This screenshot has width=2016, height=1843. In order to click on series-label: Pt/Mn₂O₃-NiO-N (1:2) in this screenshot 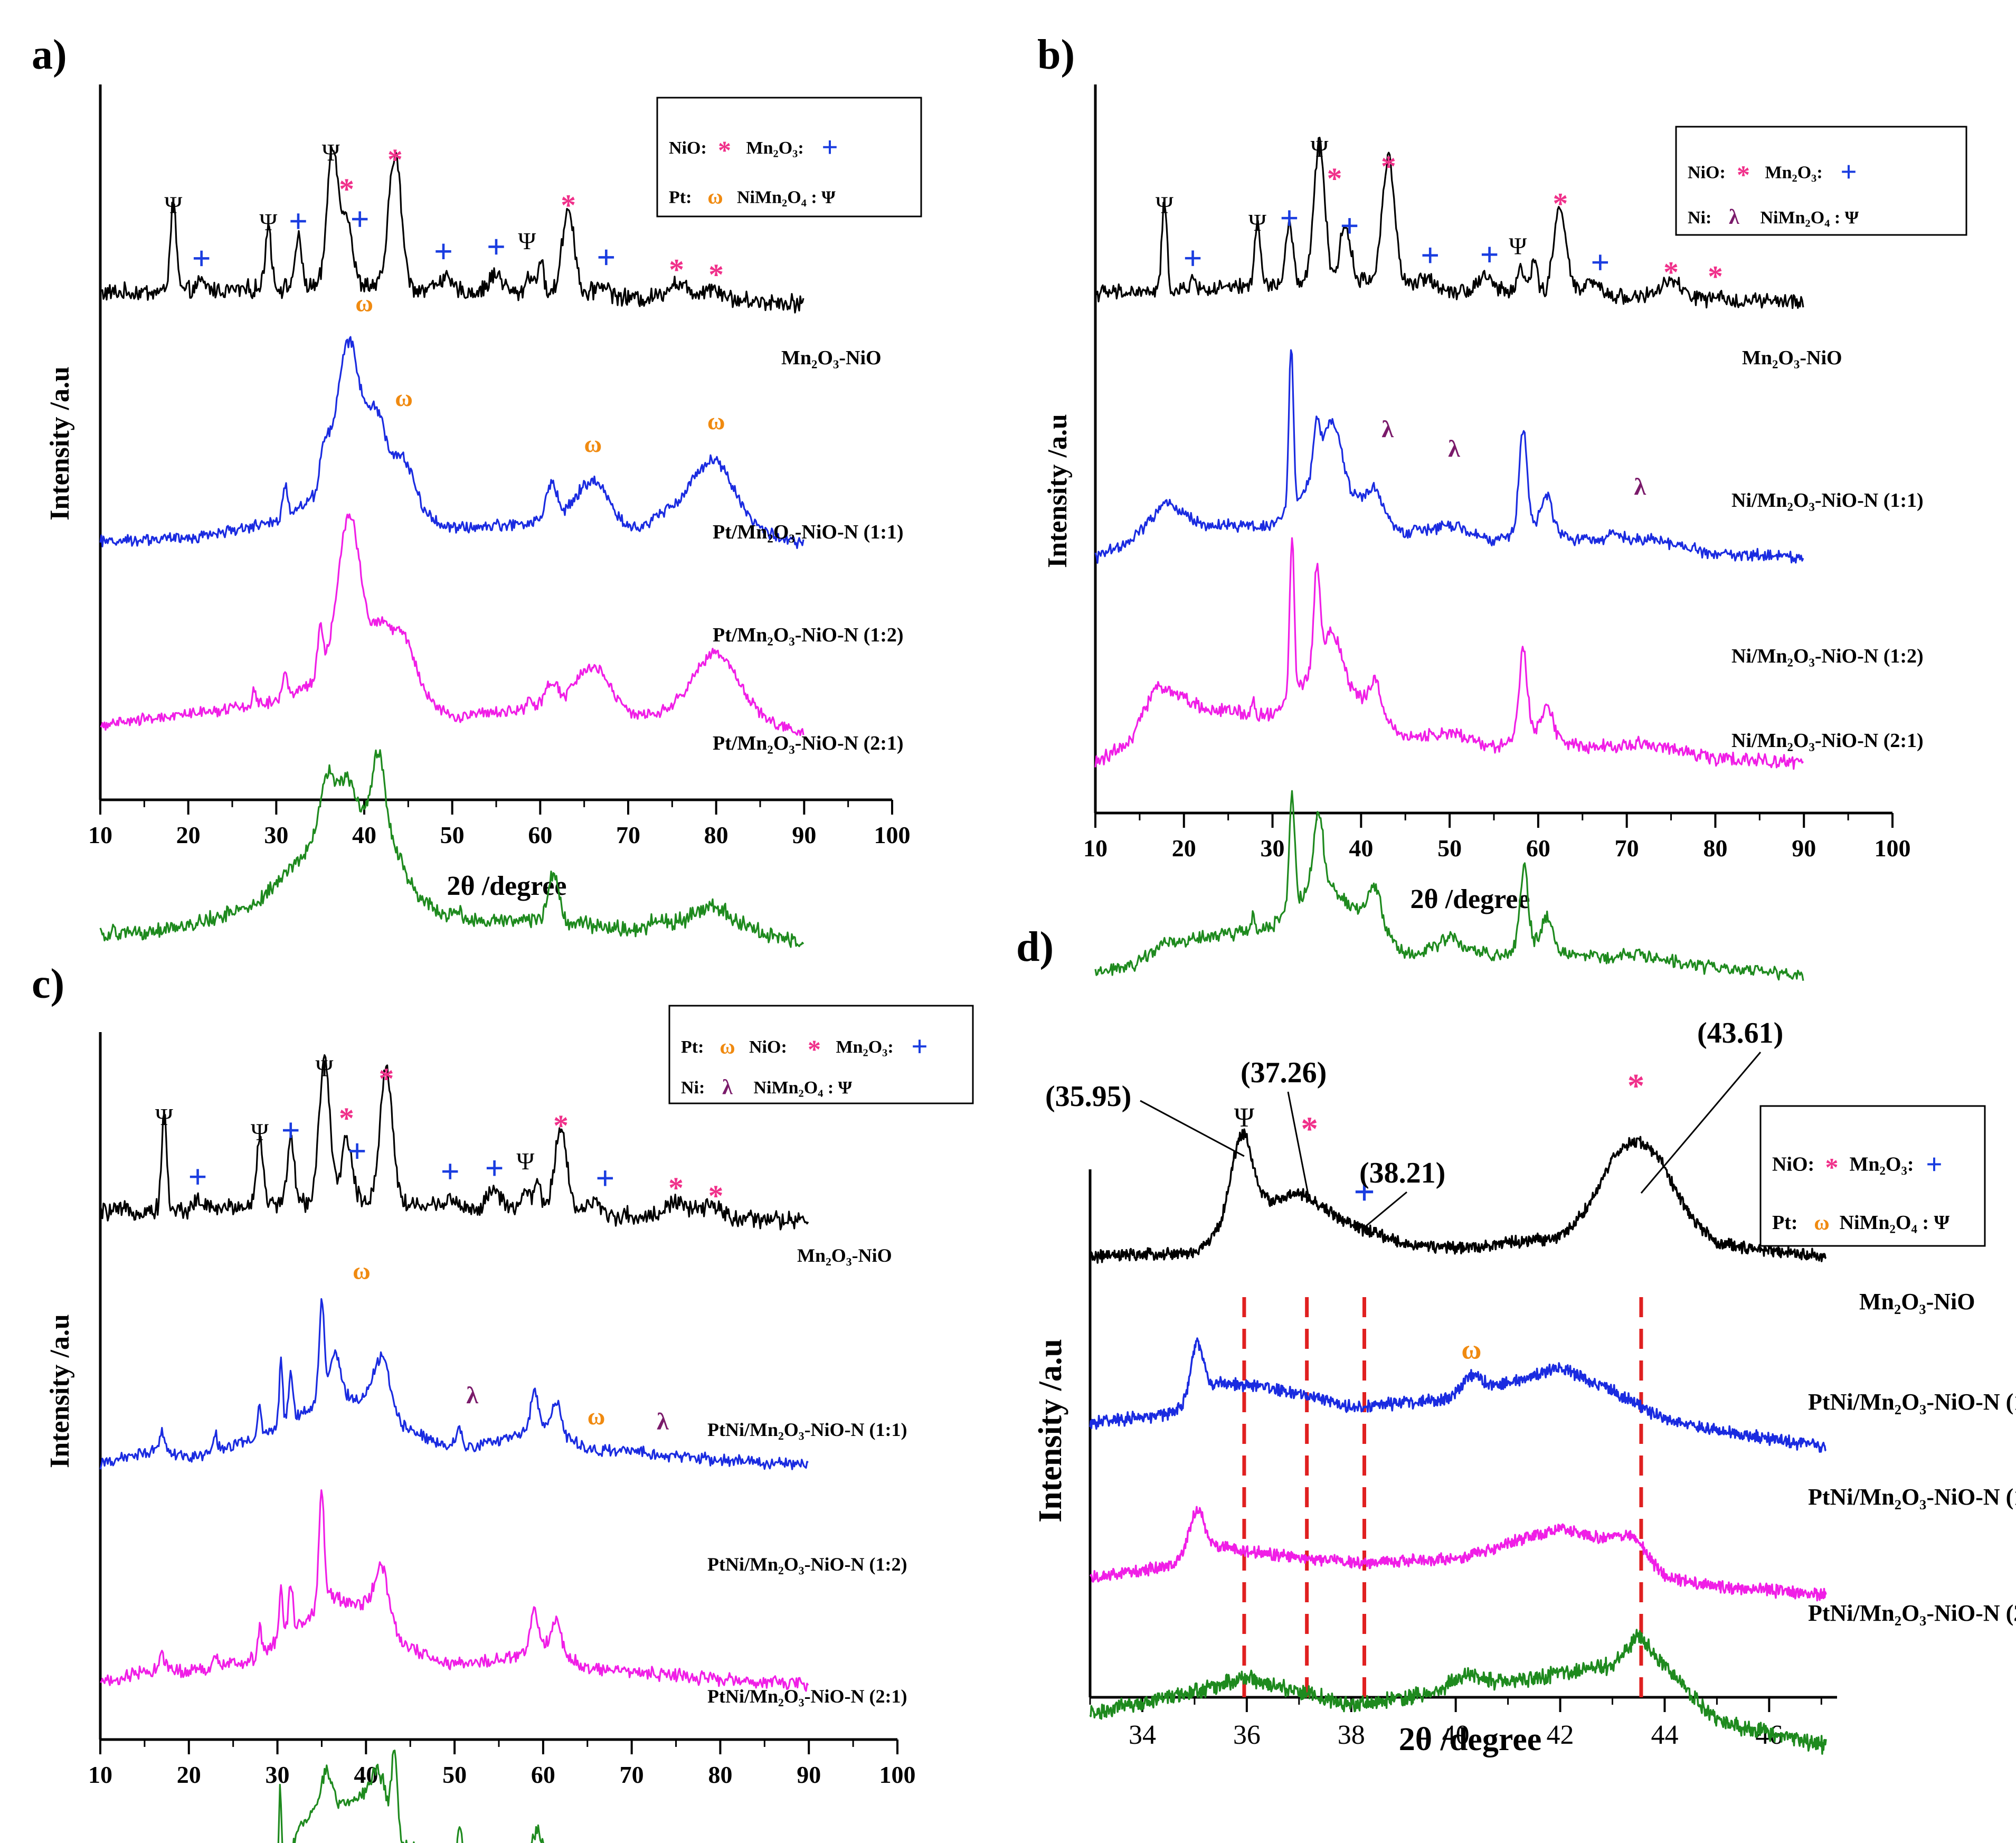, I will do `click(808, 635)`.